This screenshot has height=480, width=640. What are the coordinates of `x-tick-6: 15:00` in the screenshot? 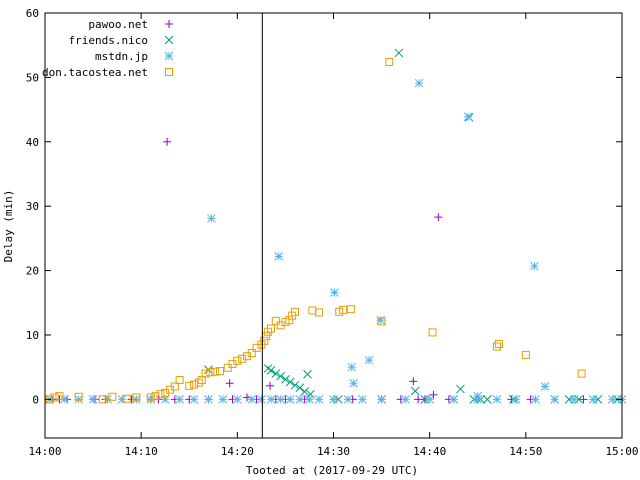 It's located at (622, 235).